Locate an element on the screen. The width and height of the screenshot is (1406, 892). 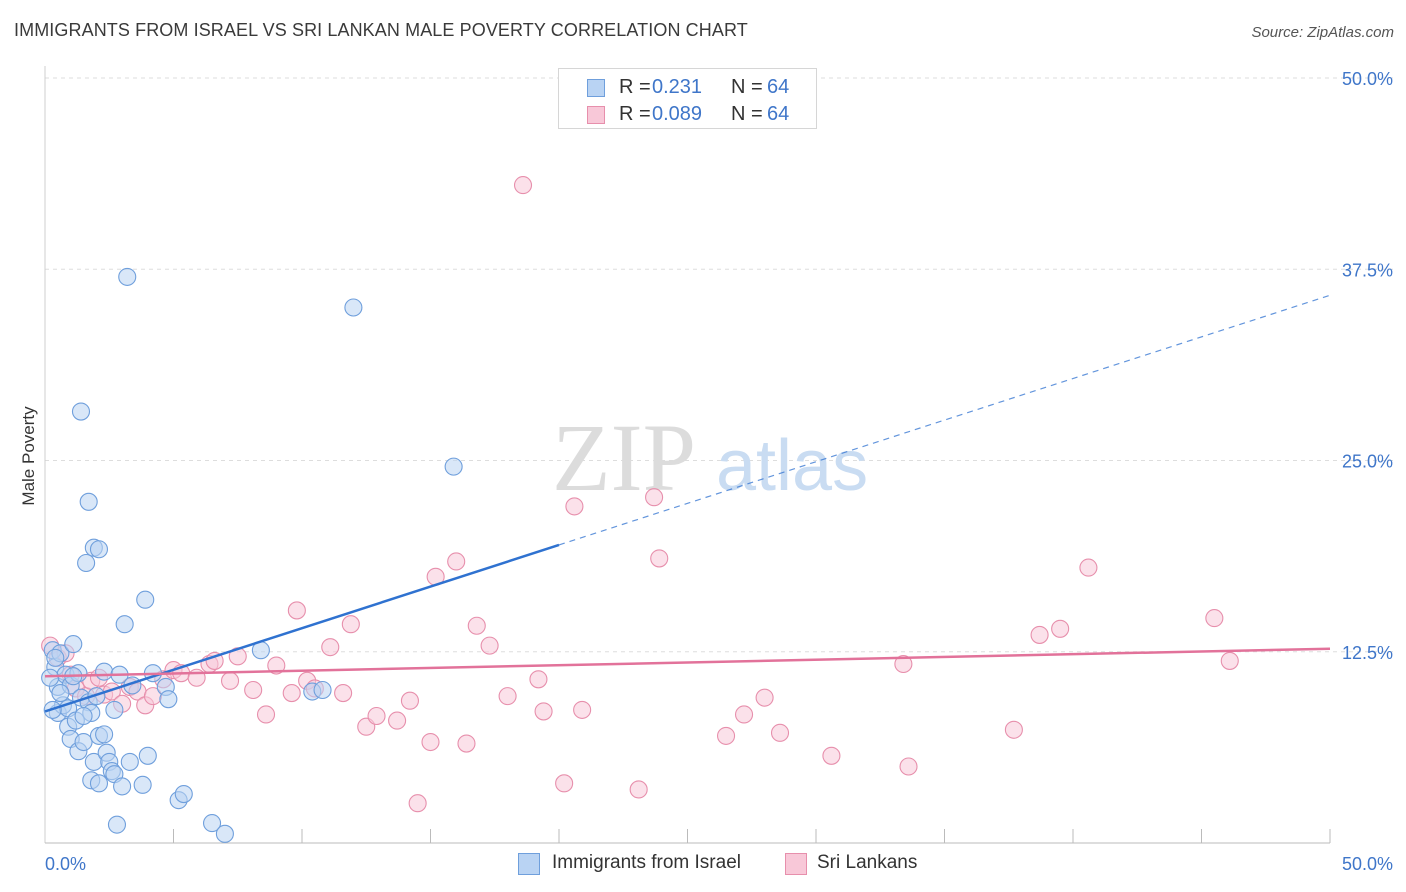
legend-row-israel: R = 0.231 N = 64 is located at coordinates (687, 88).